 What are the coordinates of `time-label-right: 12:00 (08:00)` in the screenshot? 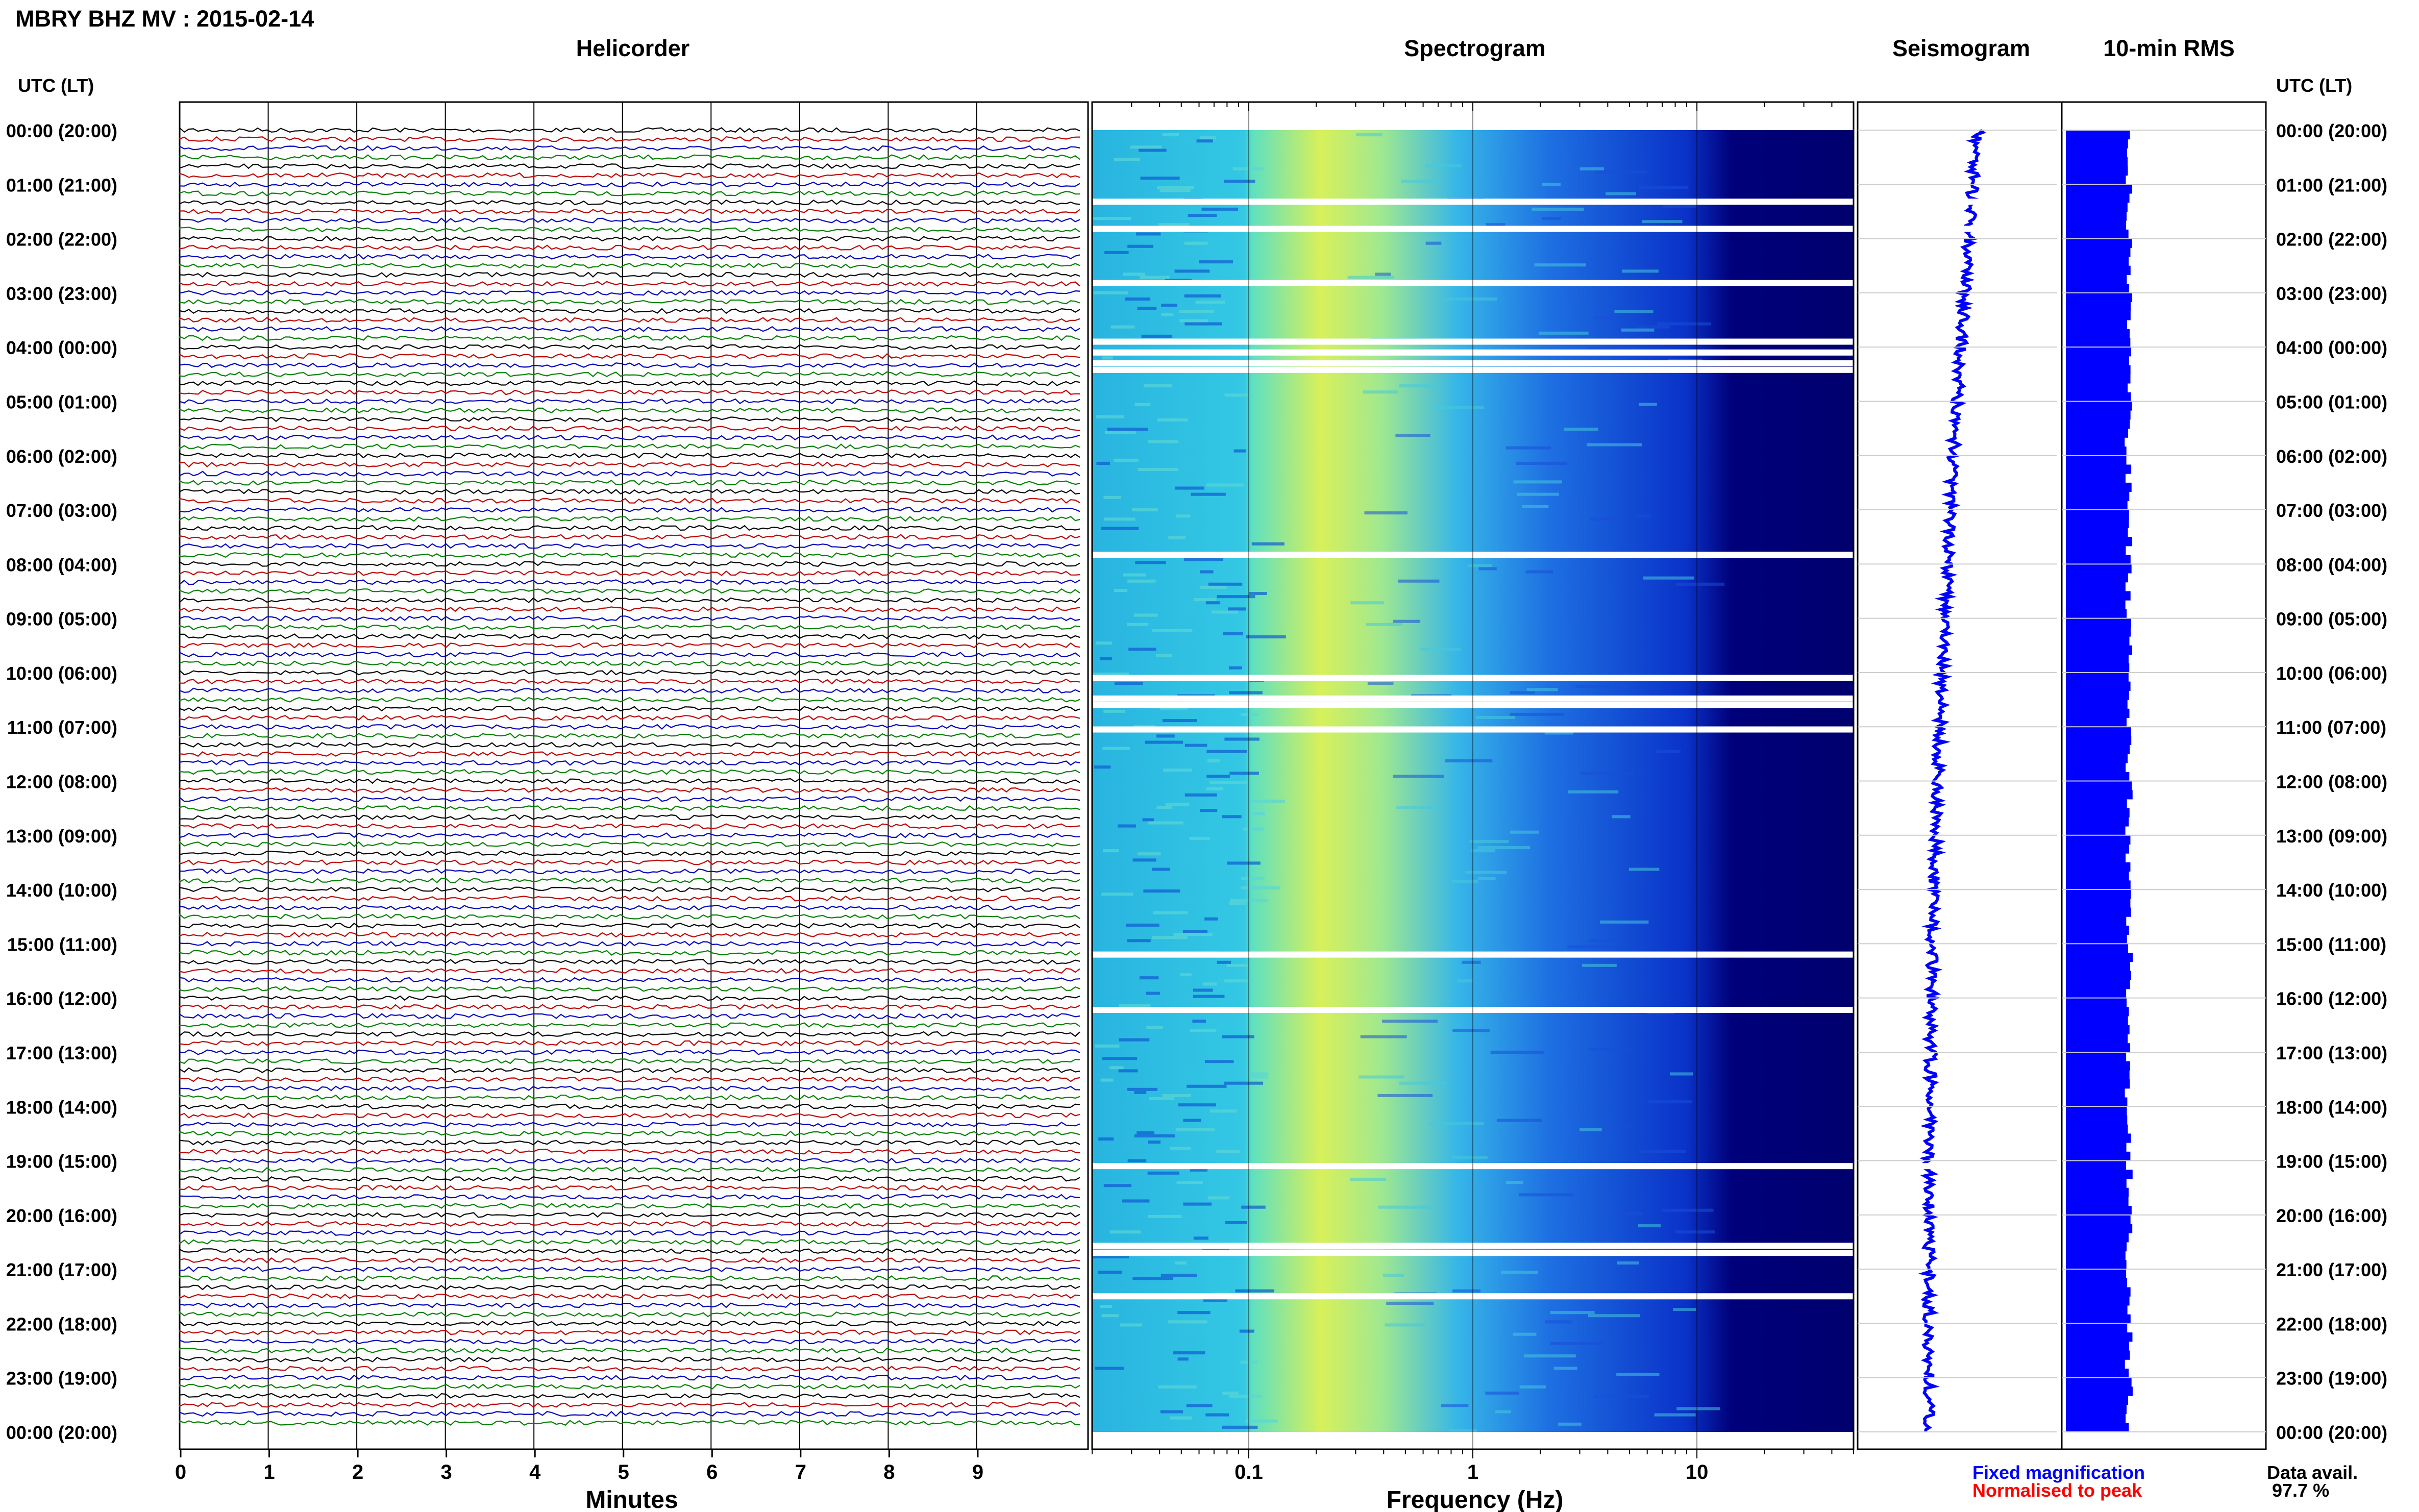 It's located at (2331, 782).